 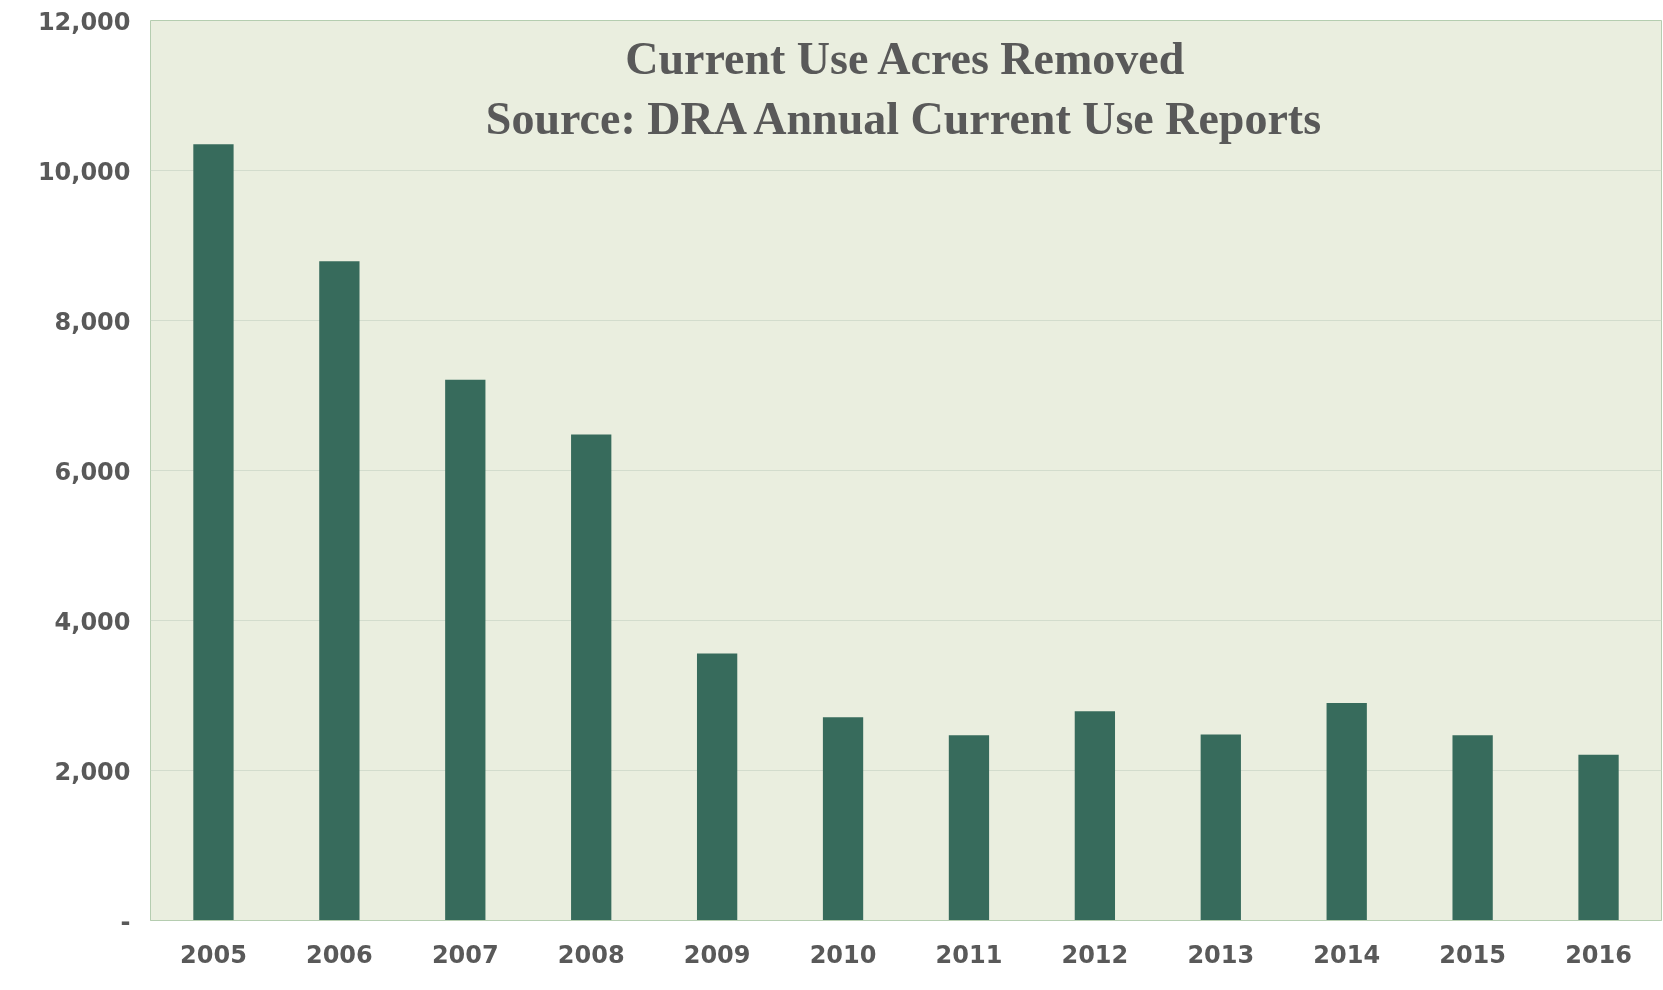 I want to click on x-tick-label: 2011, so click(x=969, y=954).